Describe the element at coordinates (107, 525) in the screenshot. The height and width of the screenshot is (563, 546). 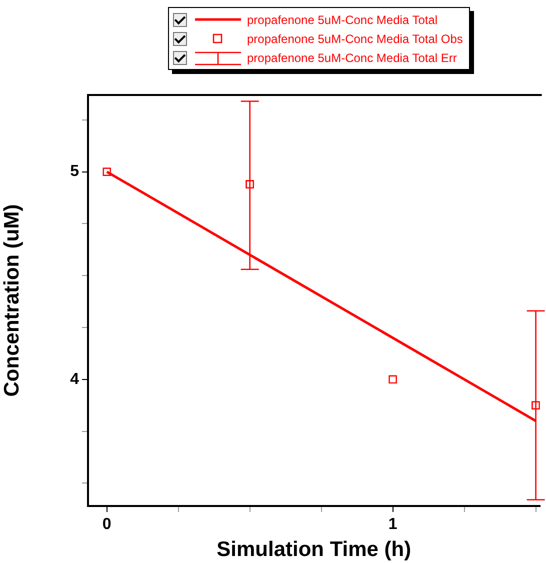
I see `x-tick-label: 0` at that location.